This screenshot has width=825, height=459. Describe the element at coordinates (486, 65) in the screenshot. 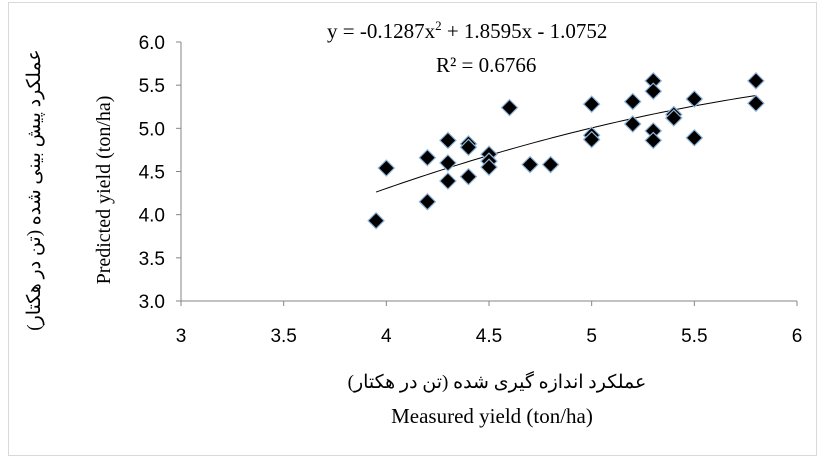

I see `r-squared-label: R² = 0.6766` at that location.